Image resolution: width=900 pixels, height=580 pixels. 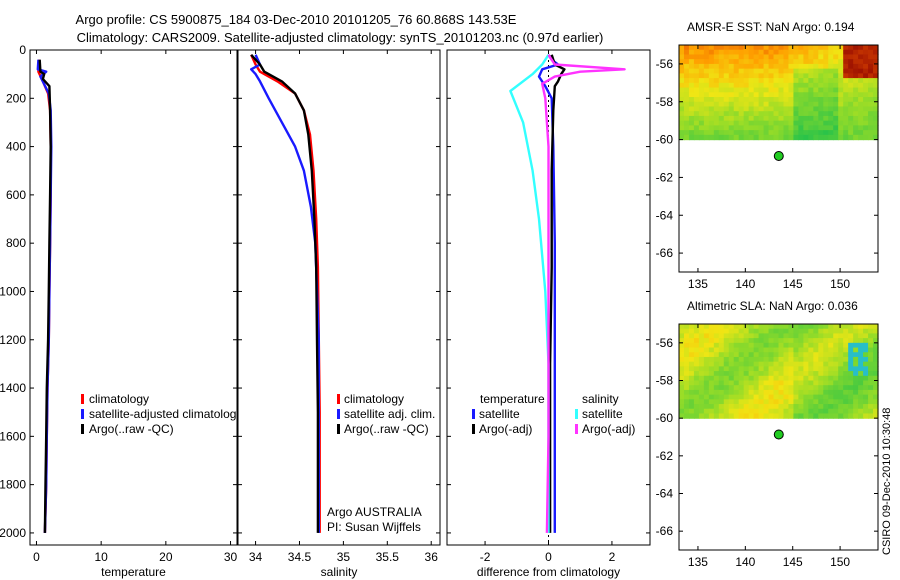 What do you see at coordinates (13, 291) in the screenshot?
I see `y-tick-label: 1000` at bounding box center [13, 291].